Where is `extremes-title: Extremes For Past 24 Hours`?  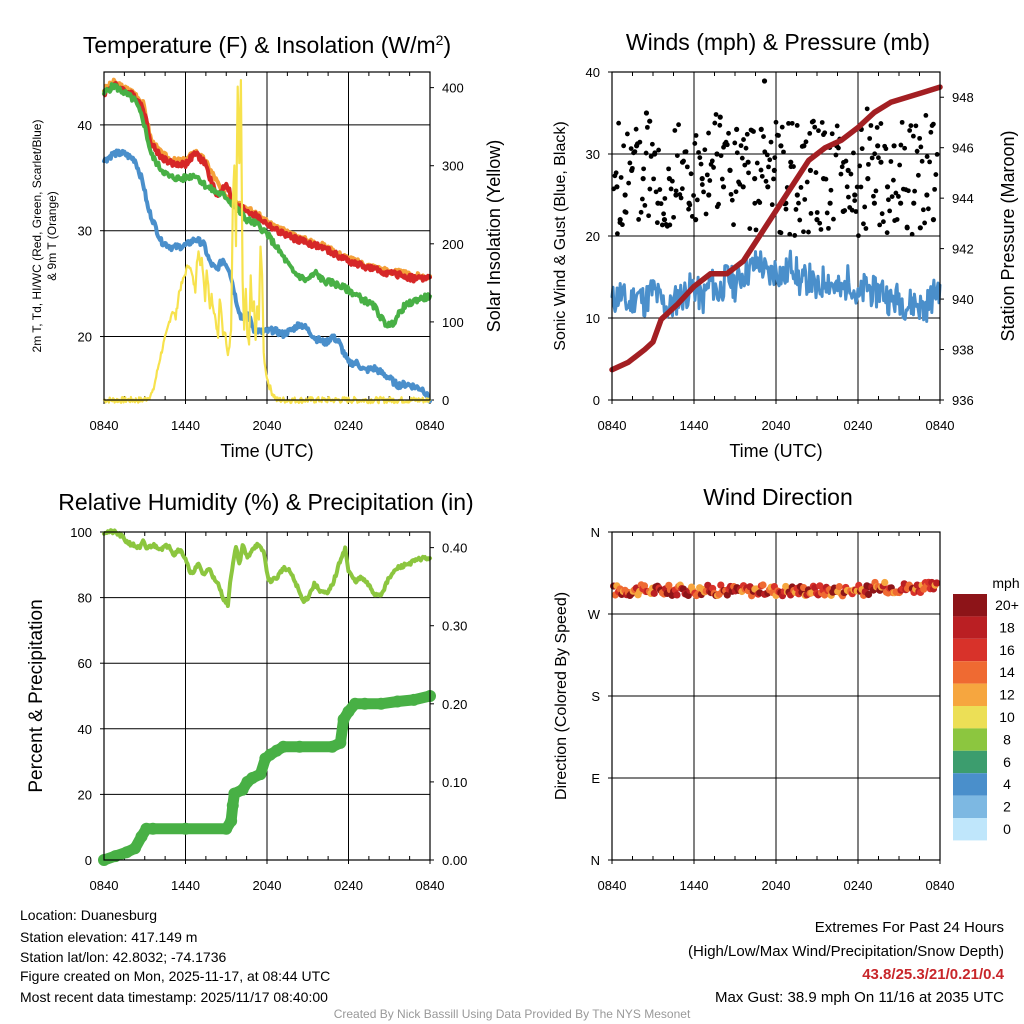
extremes-title: Extremes For Past 24 Hours is located at coordinates (909, 927).